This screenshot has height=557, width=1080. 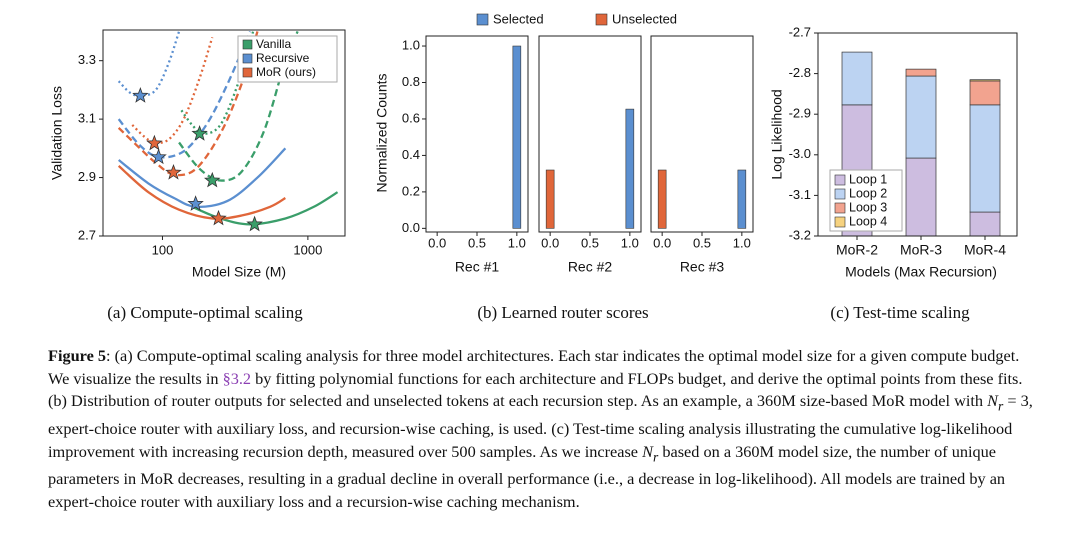 I want to click on legend-label: Loop 2, so click(x=868, y=193).